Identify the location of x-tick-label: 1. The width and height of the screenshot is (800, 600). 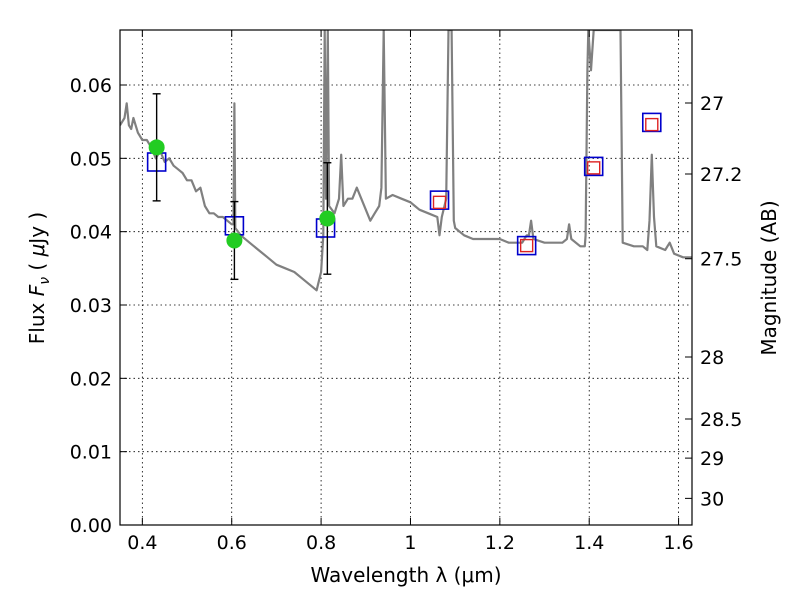
(410, 543).